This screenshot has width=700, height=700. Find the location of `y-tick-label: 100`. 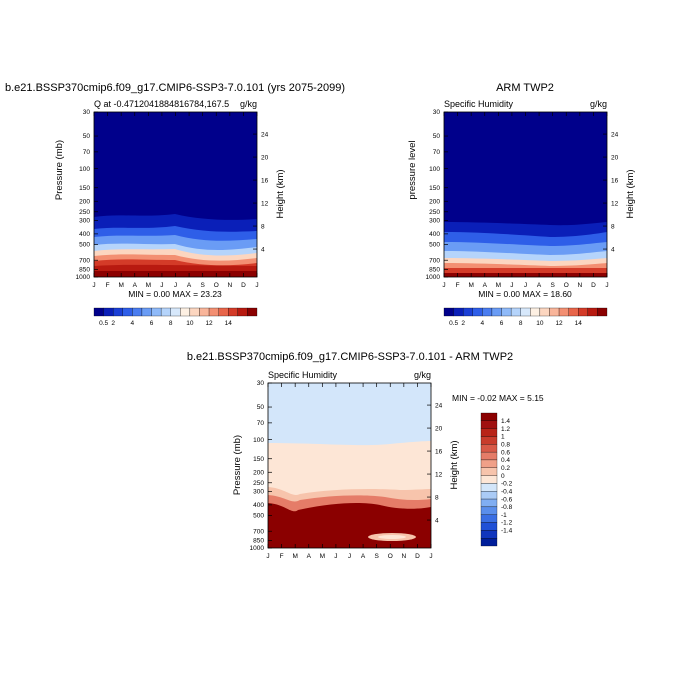

y-tick-label: 100 is located at coordinates (258, 440).